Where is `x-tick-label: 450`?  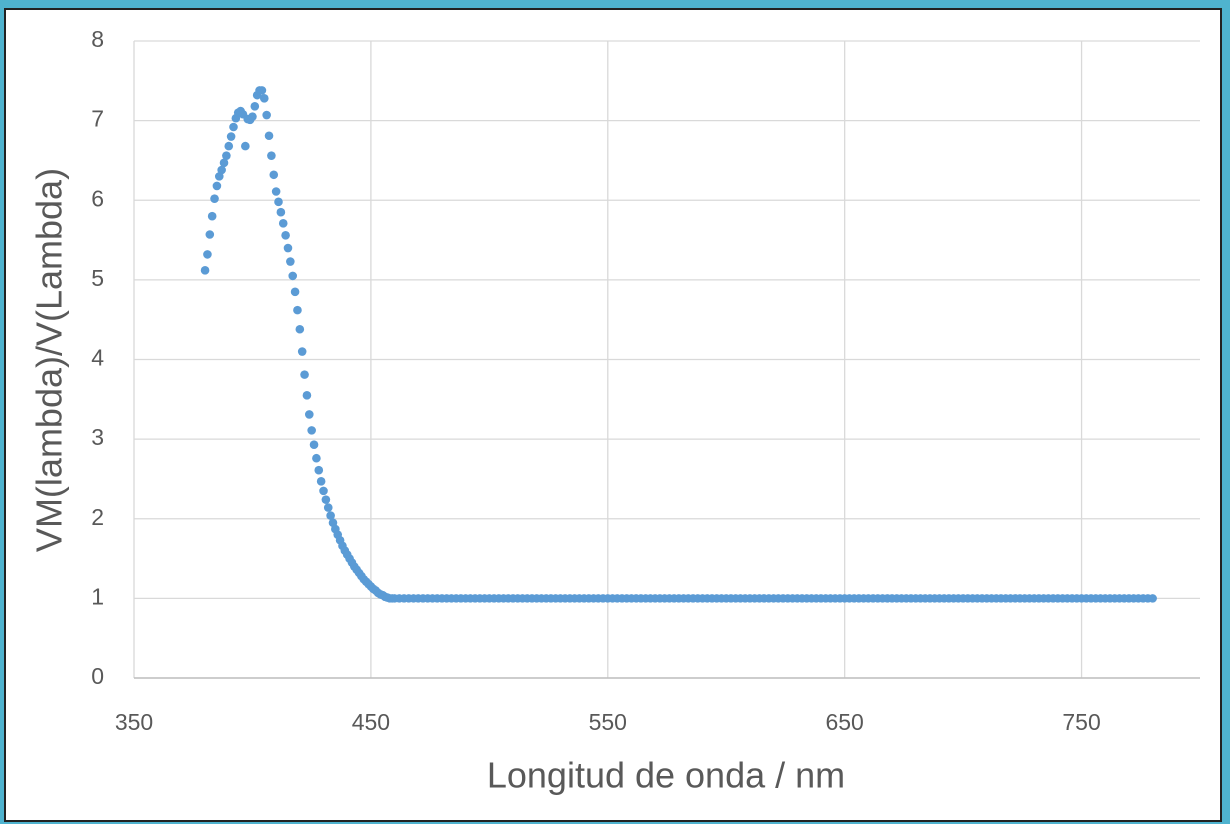
x-tick-label: 450 is located at coordinates (371, 722).